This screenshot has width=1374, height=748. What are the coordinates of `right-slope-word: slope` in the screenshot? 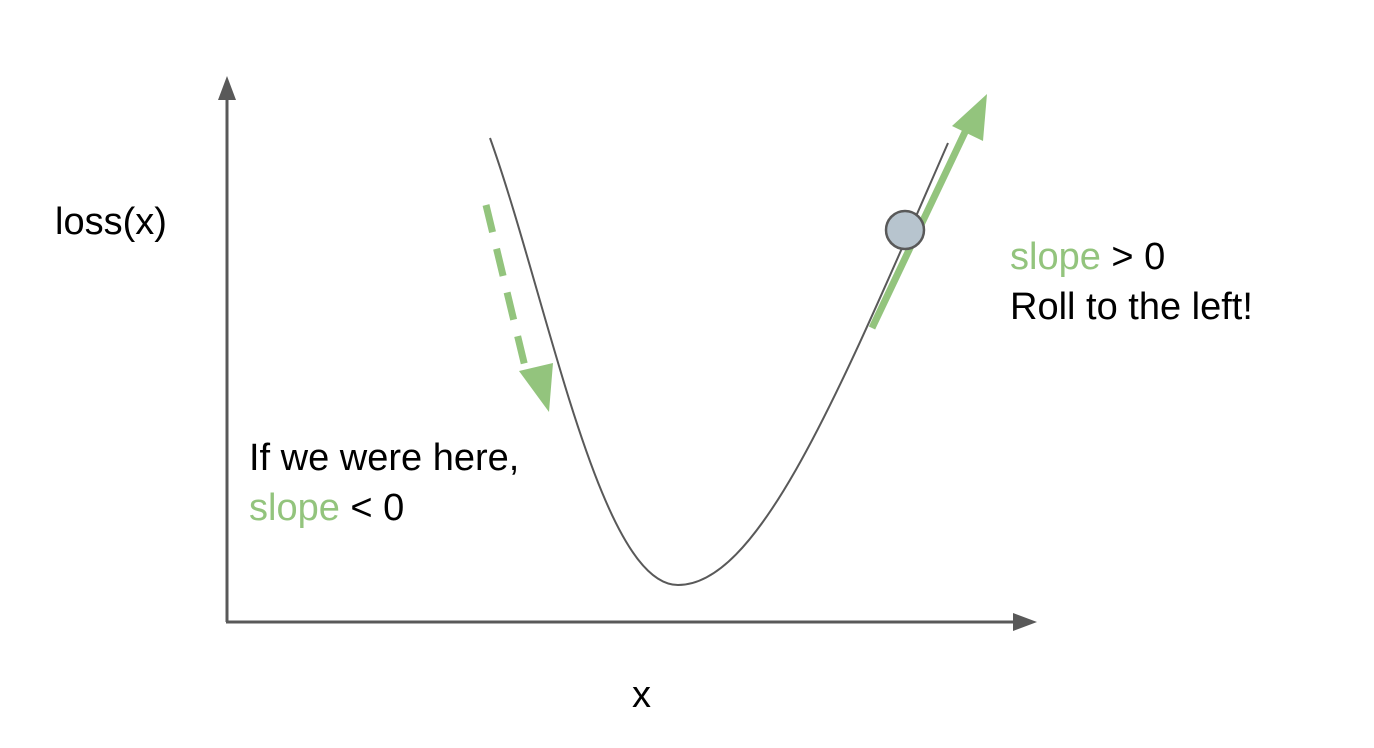 It's located at (1055, 257).